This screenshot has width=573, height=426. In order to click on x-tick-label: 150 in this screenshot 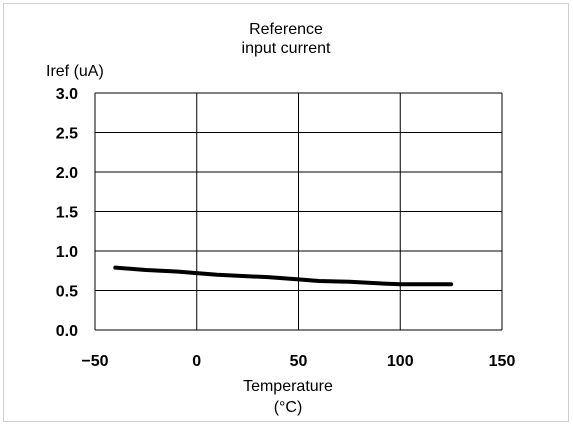, I will do `click(502, 361)`.